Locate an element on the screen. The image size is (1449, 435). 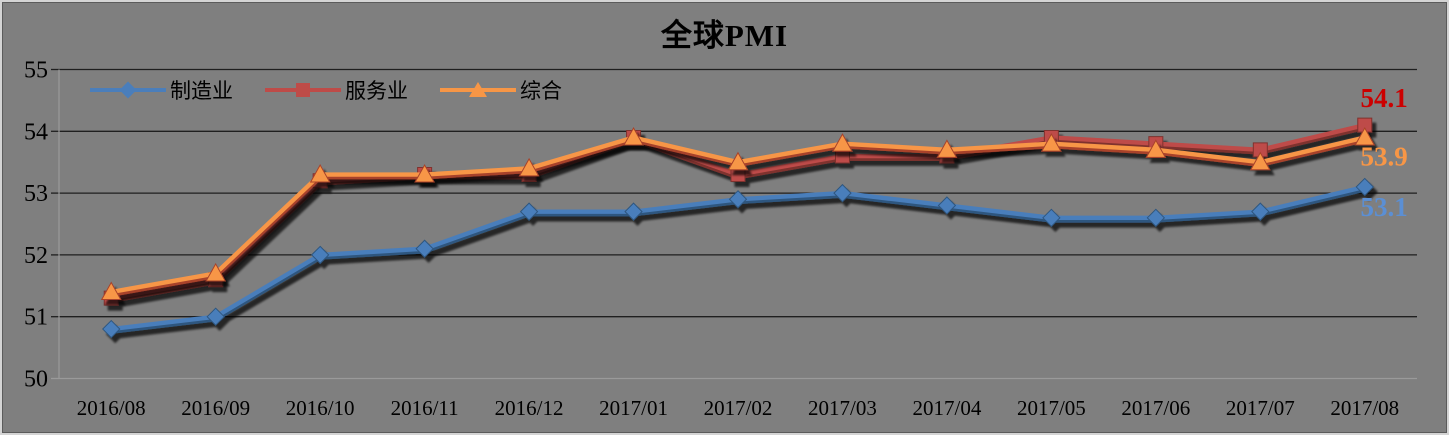
y-tick-label-54: 54 is located at coordinates (36, 132).